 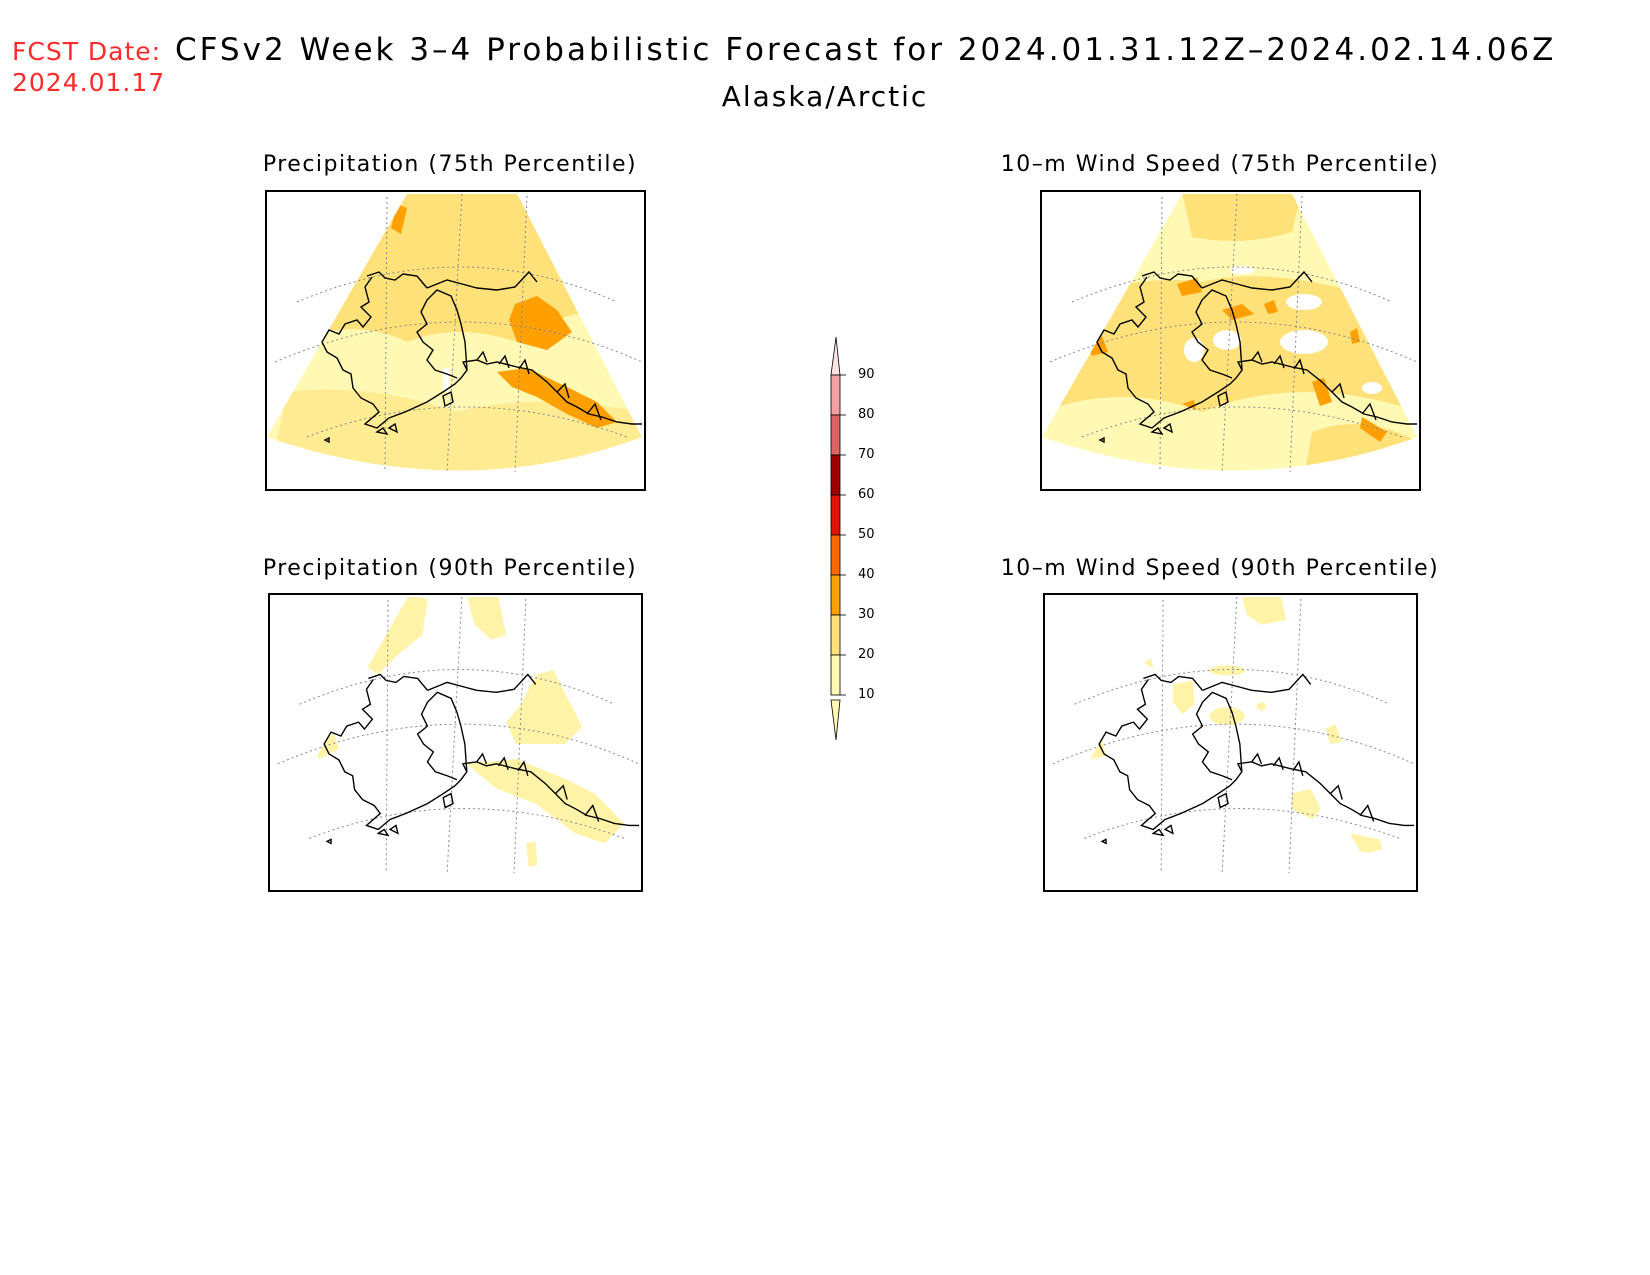 I want to click on colorbar-label: 60, so click(x=866, y=494).